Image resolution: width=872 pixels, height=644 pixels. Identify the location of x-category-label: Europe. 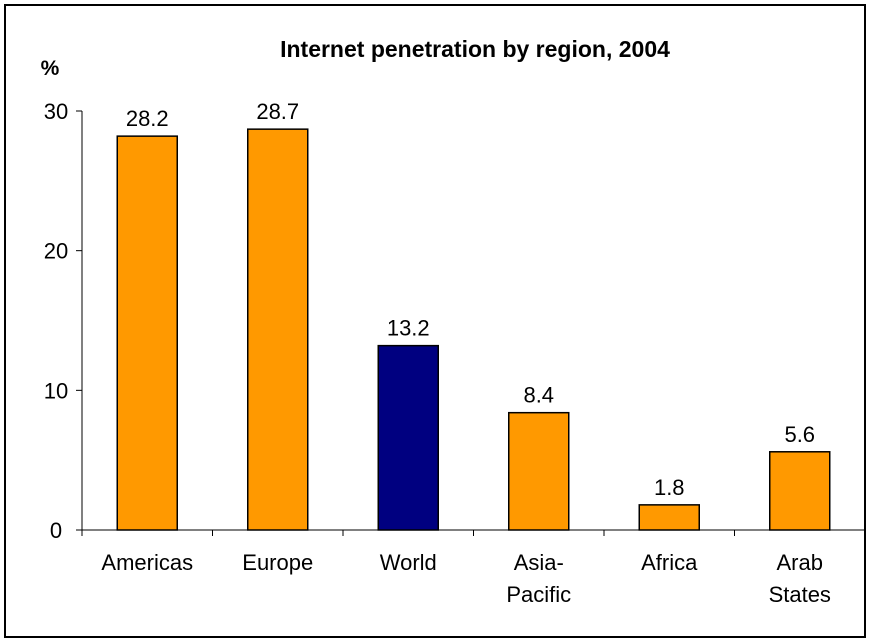
(277, 562).